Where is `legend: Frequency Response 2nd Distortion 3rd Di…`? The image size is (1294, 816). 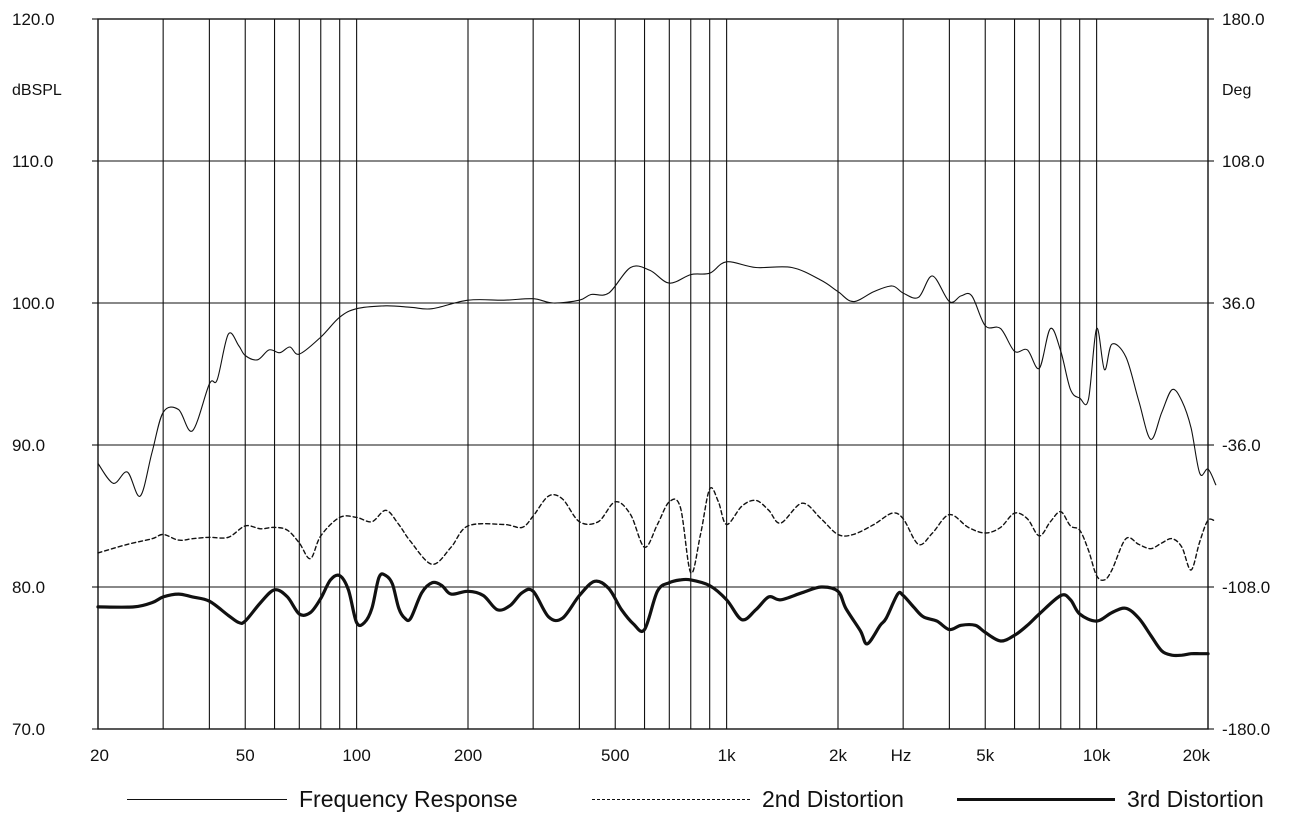
legend: Frequency Response 2nd Distortion 3rd Di… is located at coordinates (647, 799).